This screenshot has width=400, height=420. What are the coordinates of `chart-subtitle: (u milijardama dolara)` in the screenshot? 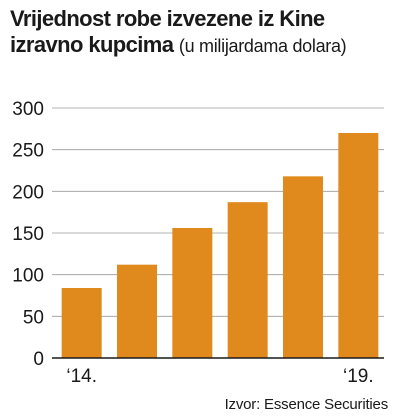 It's located at (262, 46).